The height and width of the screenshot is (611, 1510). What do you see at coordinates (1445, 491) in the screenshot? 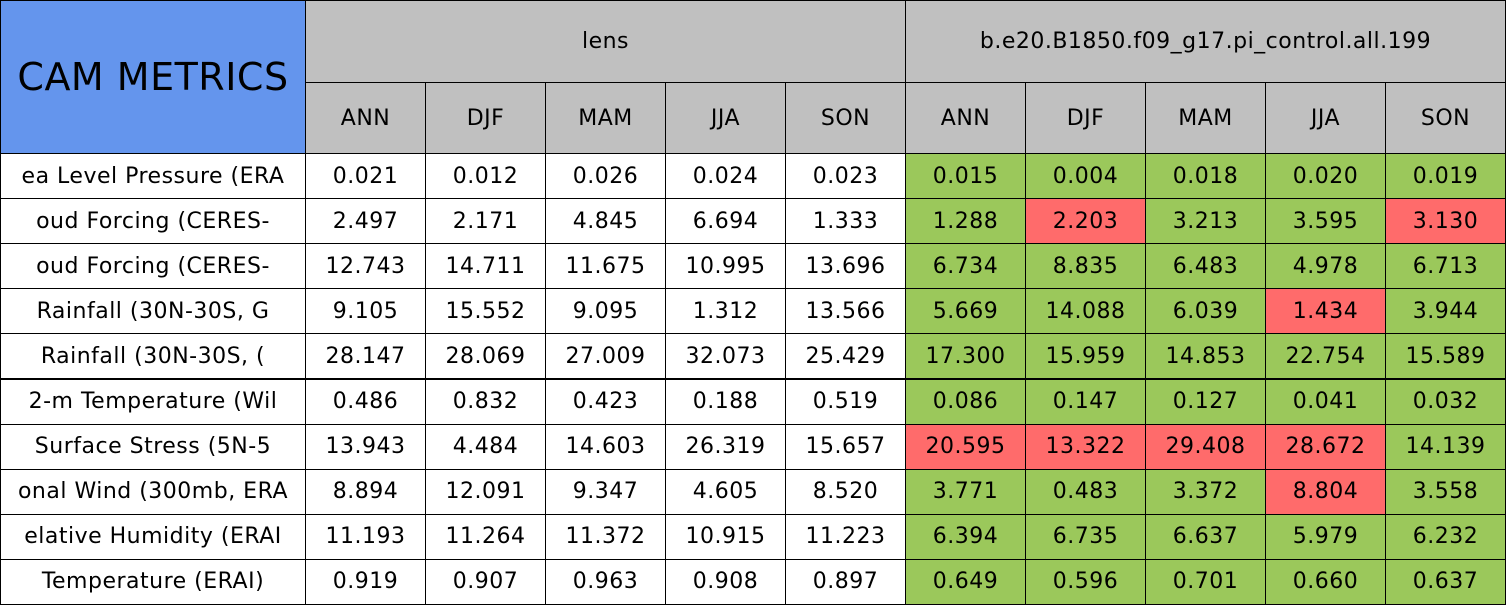
I see `control-value: 3.558` at bounding box center [1445, 491].